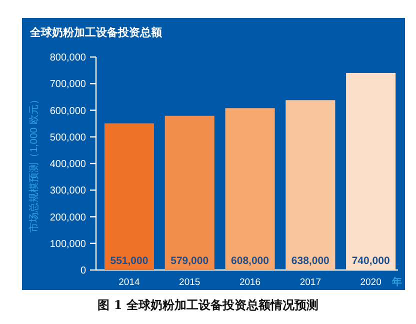 The width and height of the screenshot is (416, 324). What do you see at coordinates (250, 282) in the screenshot?
I see `x-tick-label: 2016` at bounding box center [250, 282].